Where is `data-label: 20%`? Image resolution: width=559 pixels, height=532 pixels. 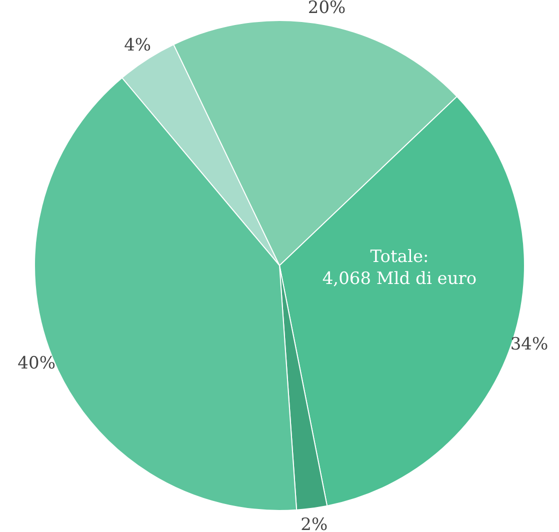 data-label: 20% is located at coordinates (327, 9).